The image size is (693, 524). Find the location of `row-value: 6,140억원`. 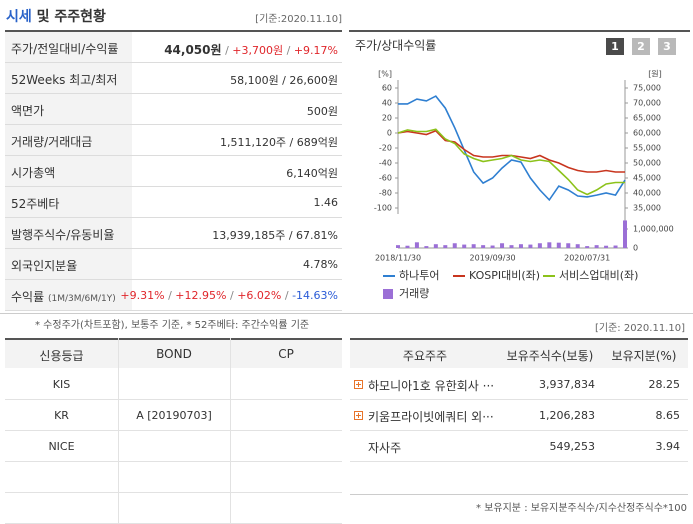

row-value: 6,140억원 is located at coordinates (312, 173).